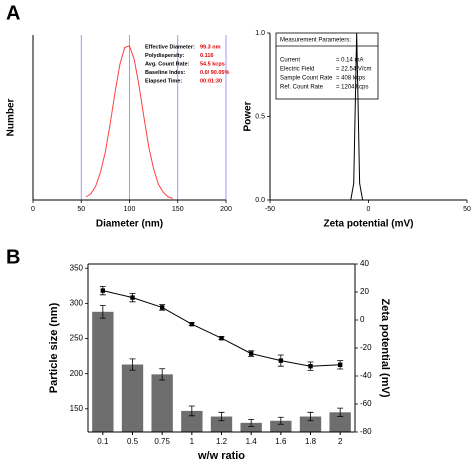 The image size is (474, 464). What do you see at coordinates (366, 347) in the screenshot?
I see `y2-tick-label: -20` at bounding box center [366, 347].